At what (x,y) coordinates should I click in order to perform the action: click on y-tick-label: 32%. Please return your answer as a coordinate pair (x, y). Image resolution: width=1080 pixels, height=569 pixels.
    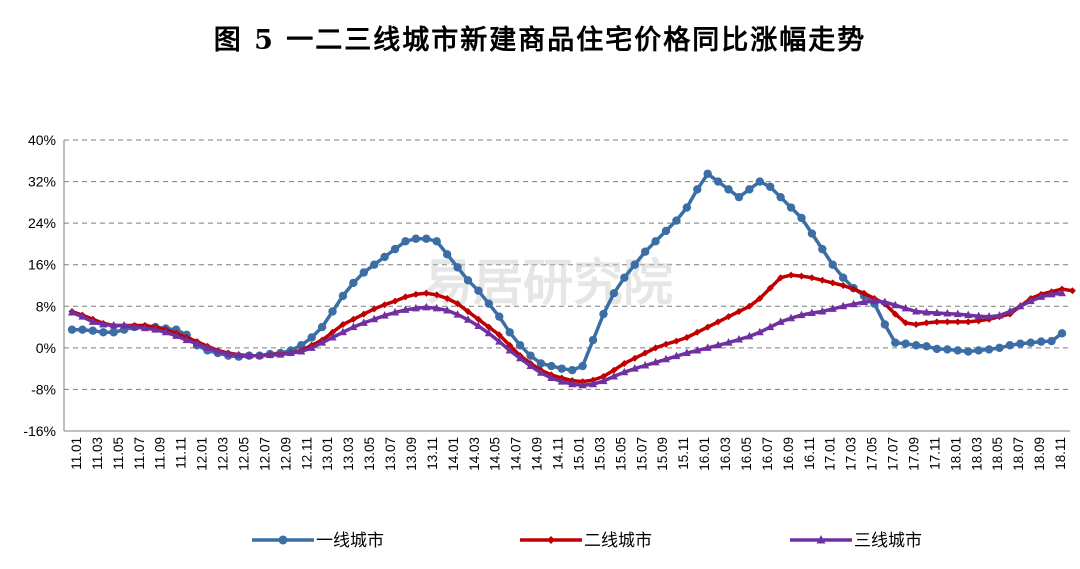
    Looking at the image, I should click on (42, 182).